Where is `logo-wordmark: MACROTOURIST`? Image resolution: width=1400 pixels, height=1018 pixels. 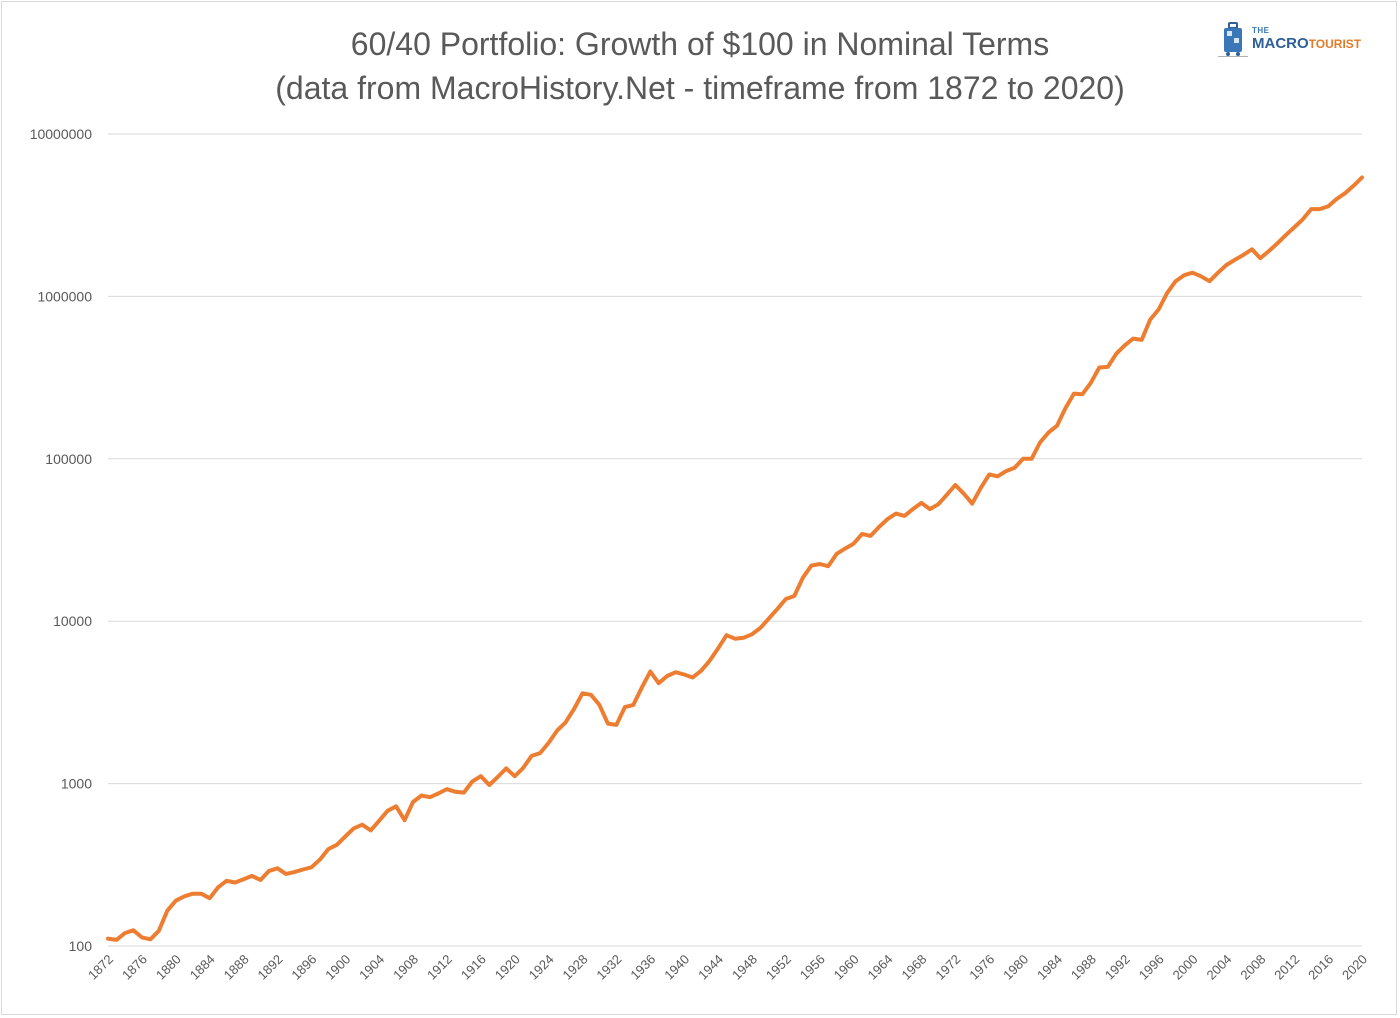 logo-wordmark: MACROTOURIST is located at coordinates (1306, 43).